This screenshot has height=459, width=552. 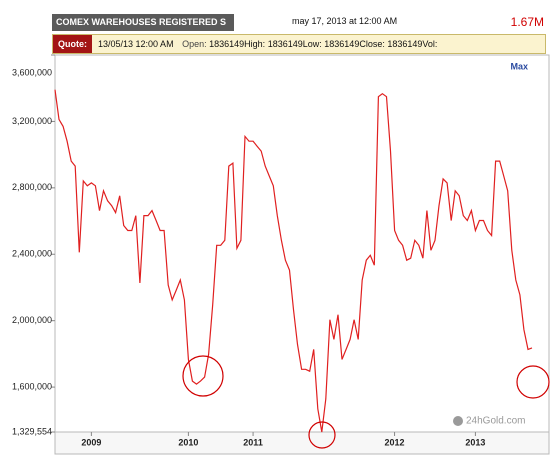 What do you see at coordinates (372, 44) in the screenshot?
I see `close-label: Close:` at bounding box center [372, 44].